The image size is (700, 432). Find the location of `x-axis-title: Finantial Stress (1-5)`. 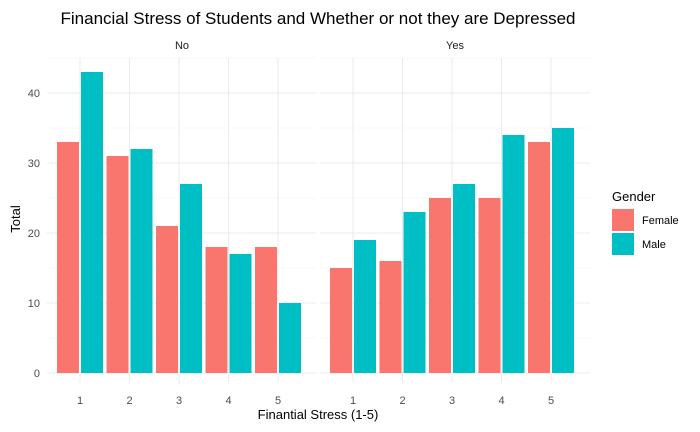

x-axis-title: Finantial Stress (1-5) is located at coordinates (318, 414).